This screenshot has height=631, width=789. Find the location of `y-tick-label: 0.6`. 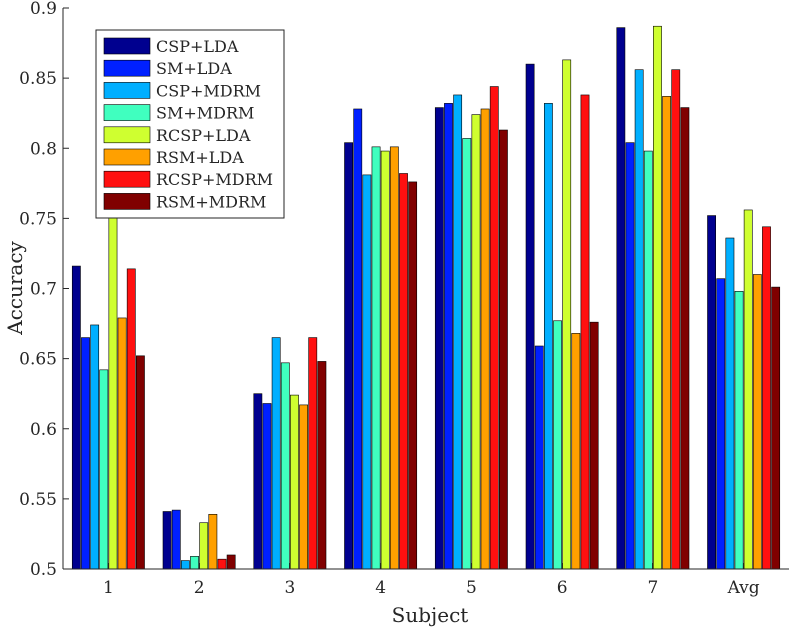

y-tick-label: 0.6 is located at coordinates (43, 430).